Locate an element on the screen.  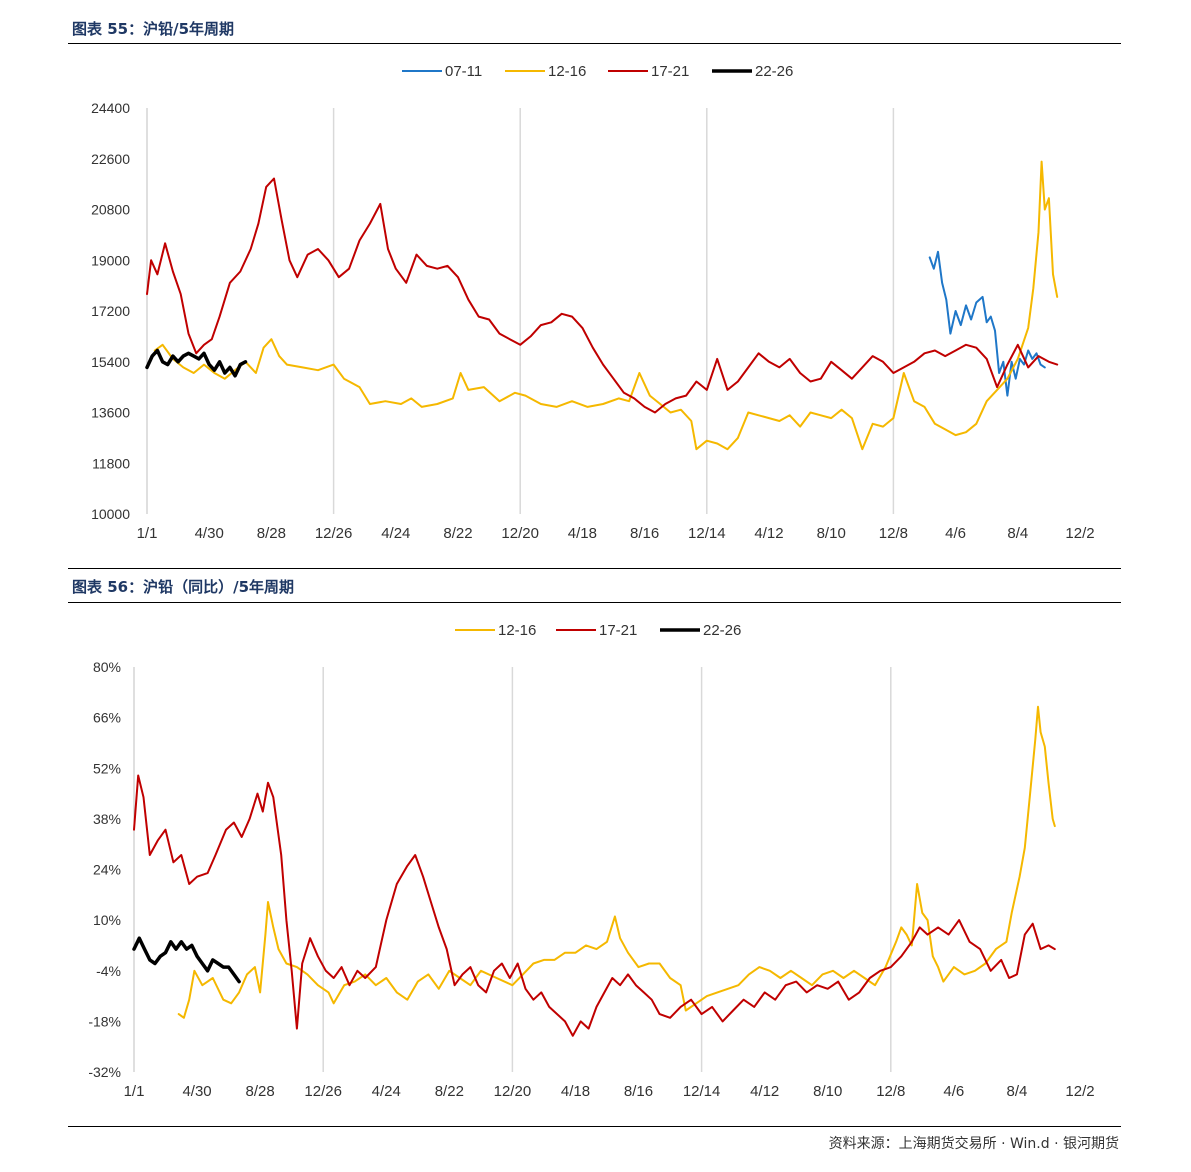
y-tick-label: 15400 is located at coordinates (110, 362).